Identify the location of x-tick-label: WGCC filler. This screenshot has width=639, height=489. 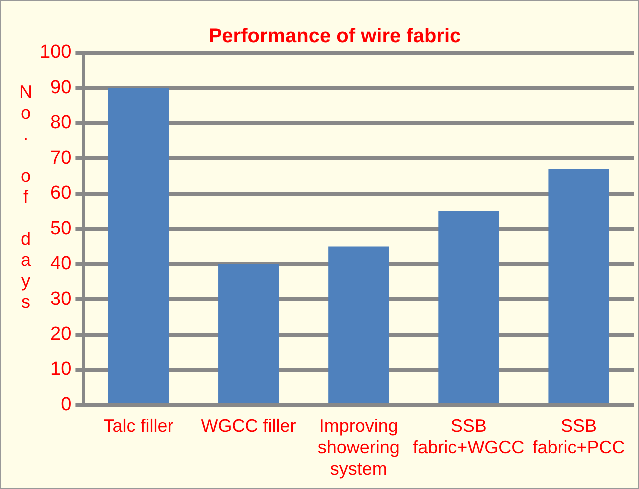
(248, 426).